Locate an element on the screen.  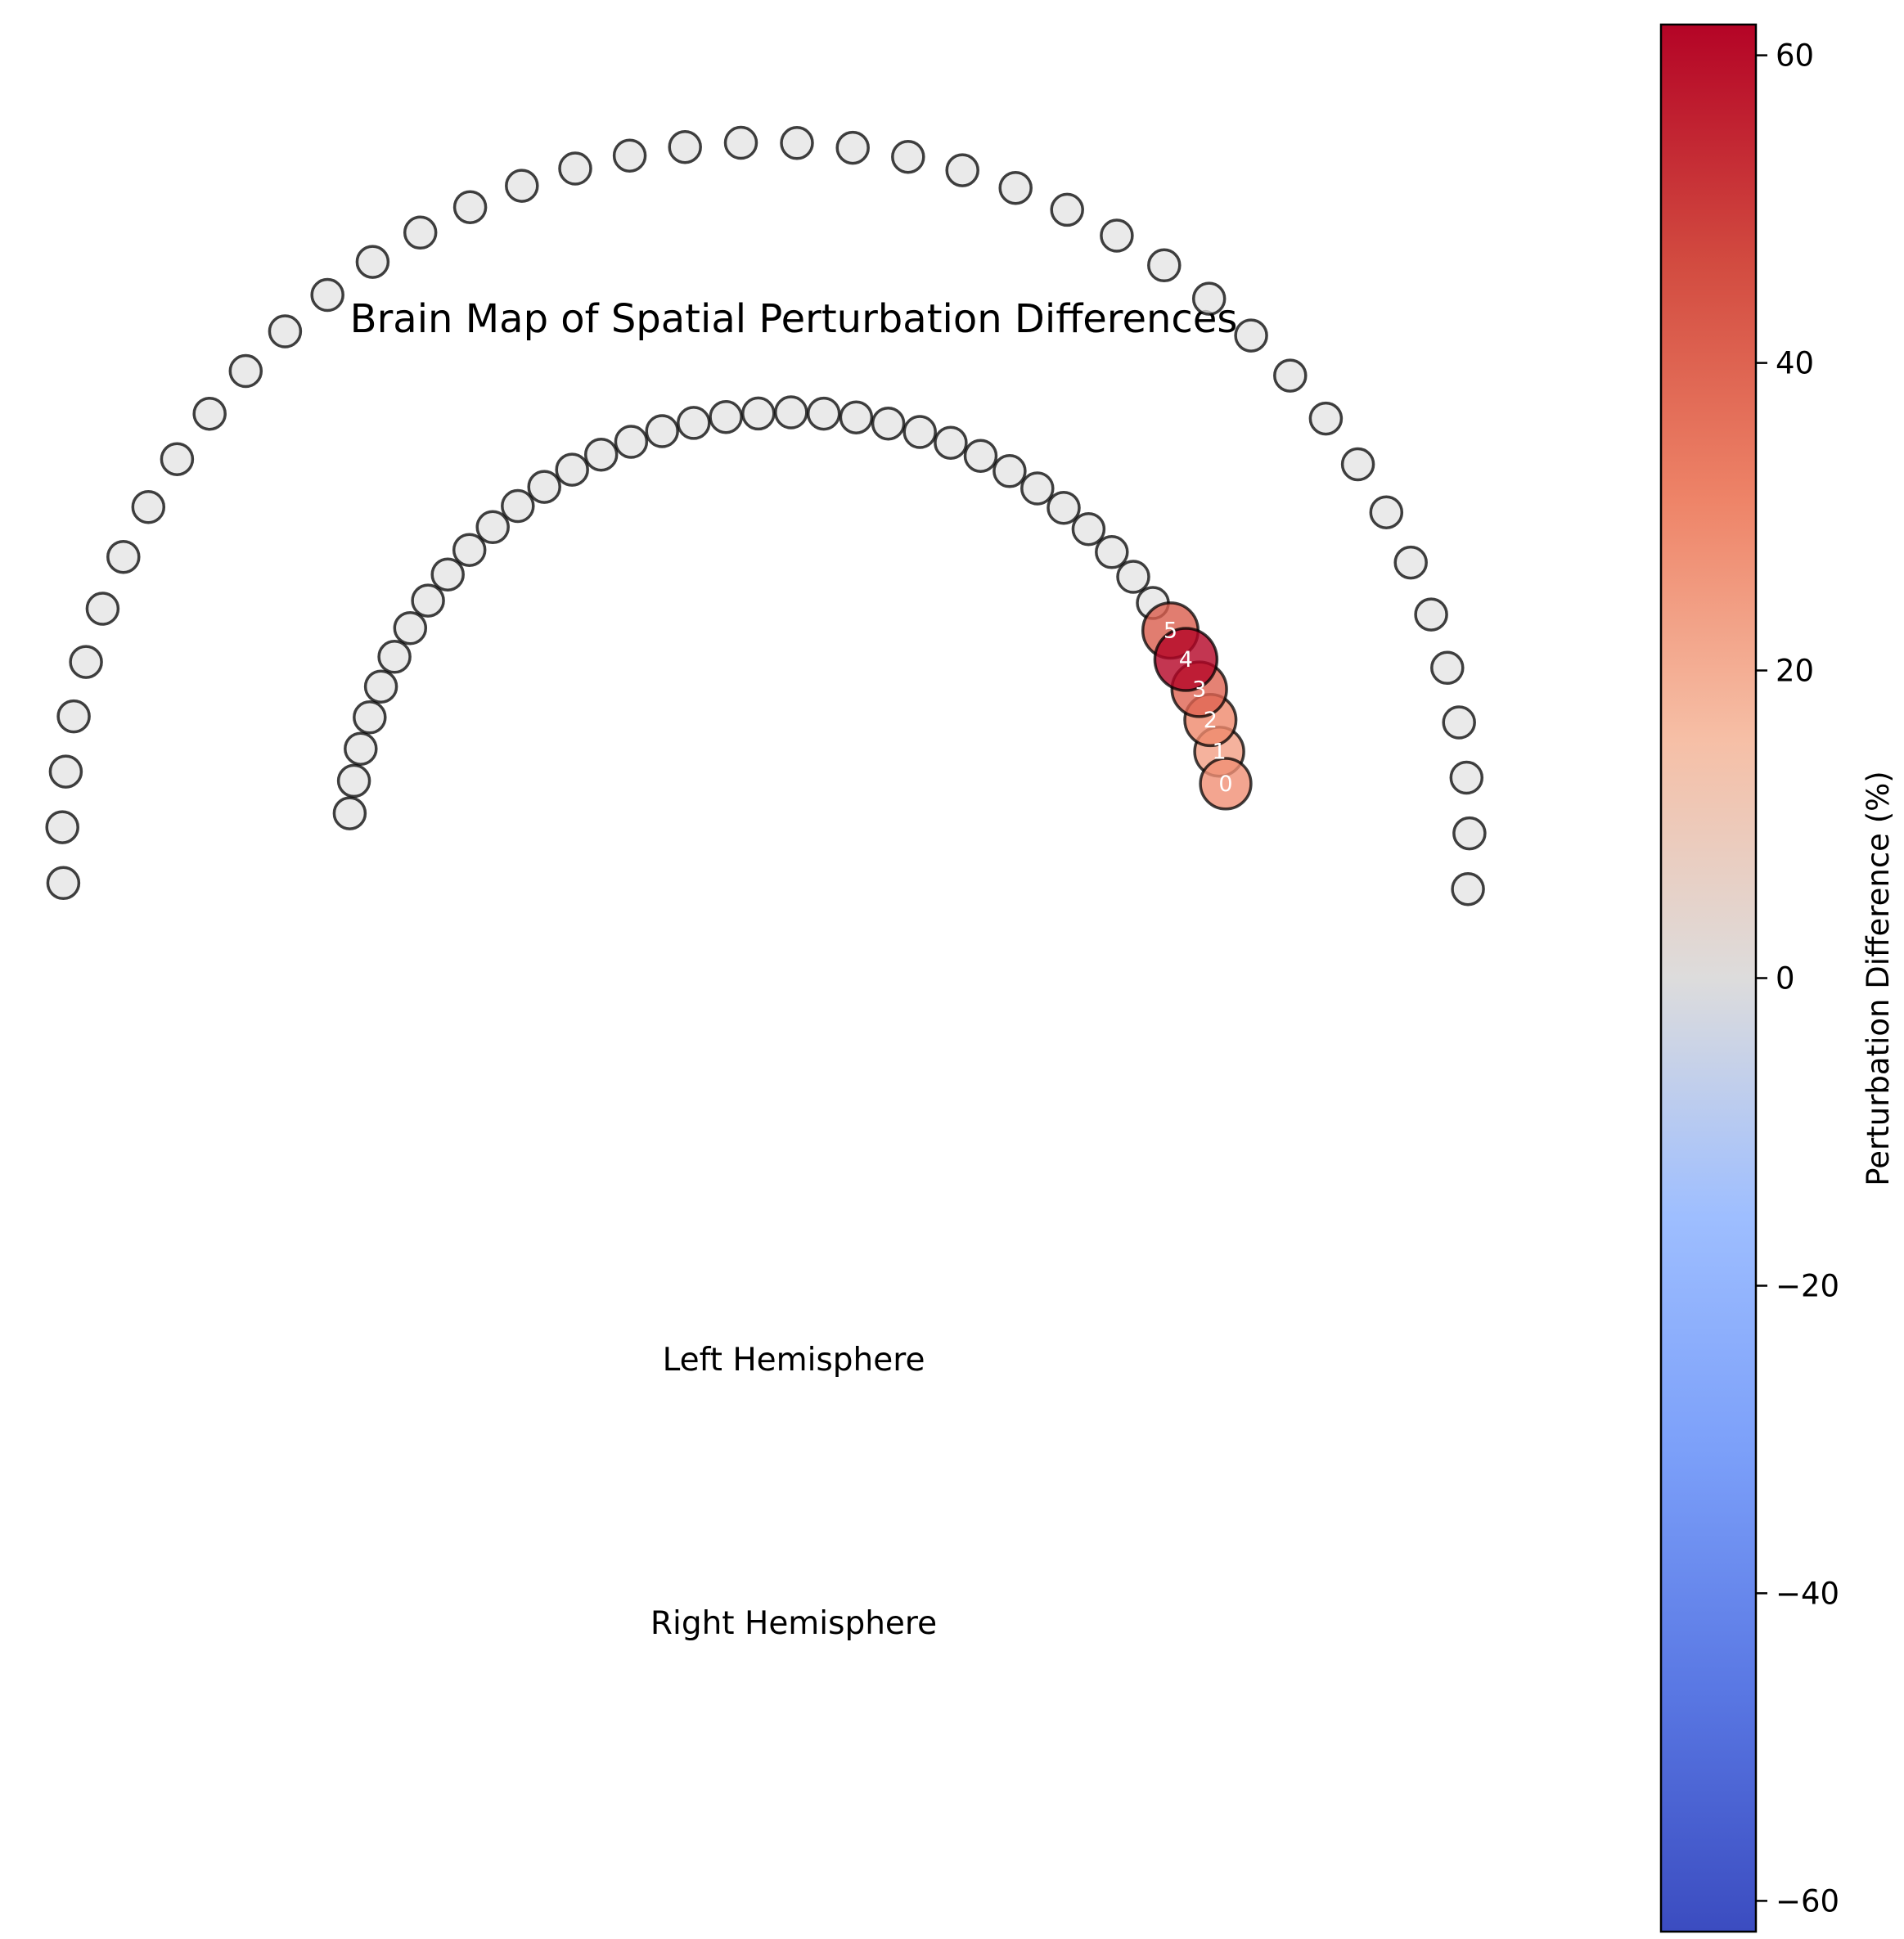
channel-index-label: 5 is located at coordinates (1170, 631).